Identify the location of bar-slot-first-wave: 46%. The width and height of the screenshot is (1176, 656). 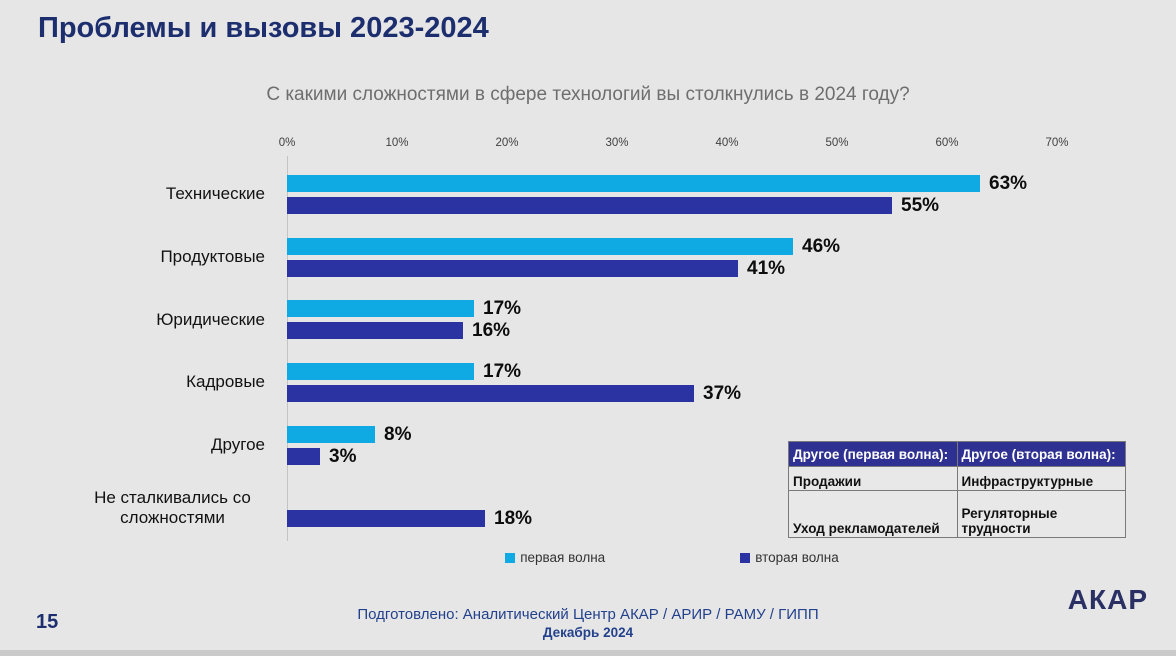
(672, 246).